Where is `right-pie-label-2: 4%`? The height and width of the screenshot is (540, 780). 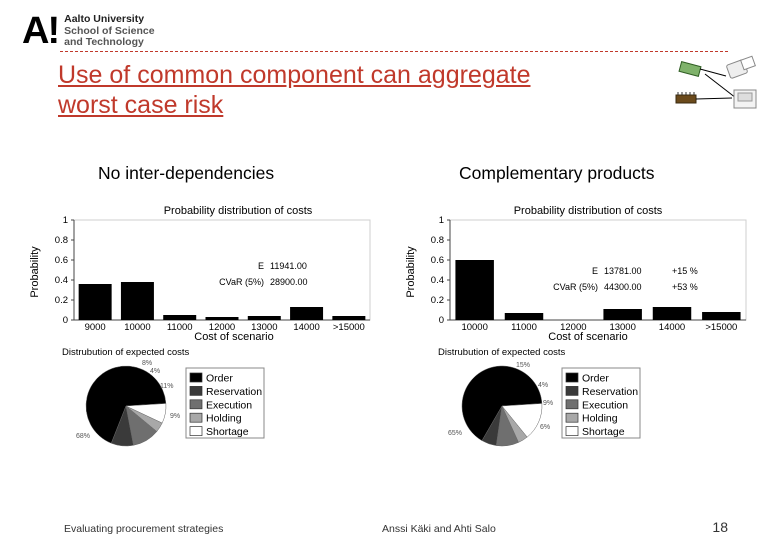
right-pie-label-2: 4% is located at coordinates (543, 385).